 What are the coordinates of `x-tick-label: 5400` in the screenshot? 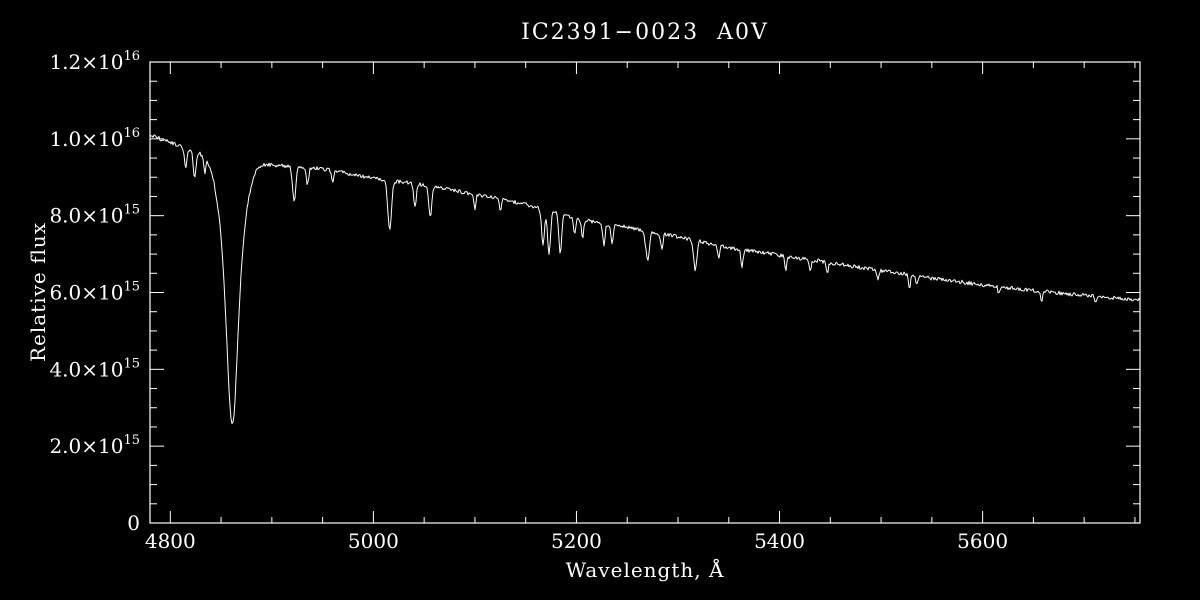 It's located at (779, 541).